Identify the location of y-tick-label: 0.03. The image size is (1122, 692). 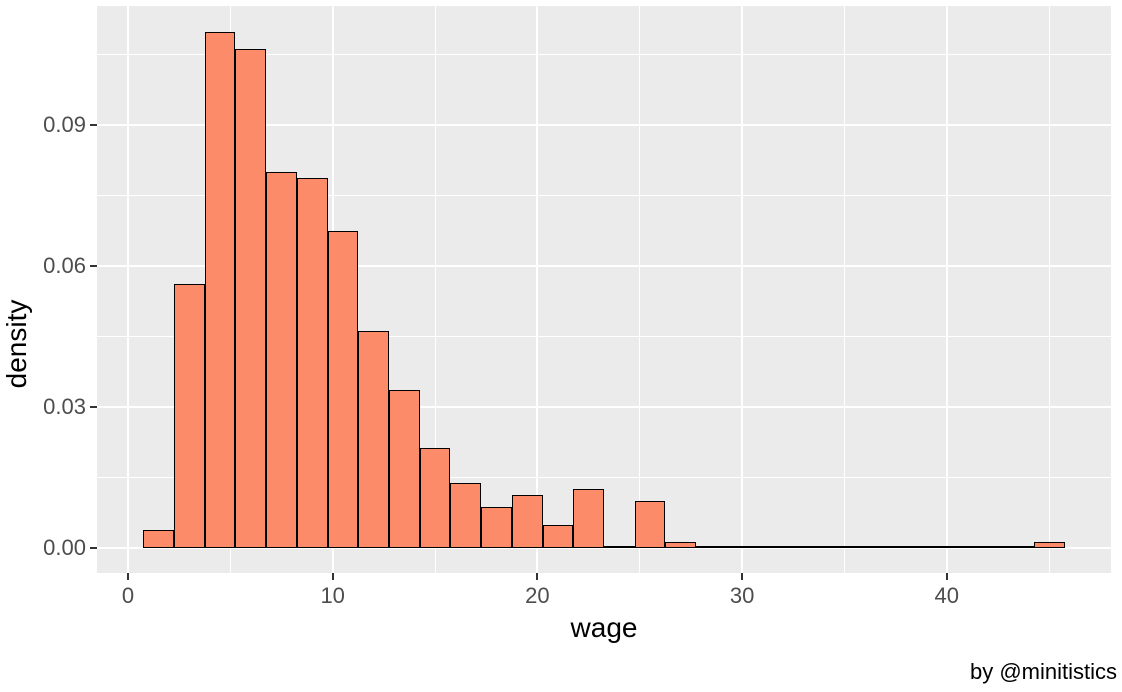
(64, 406).